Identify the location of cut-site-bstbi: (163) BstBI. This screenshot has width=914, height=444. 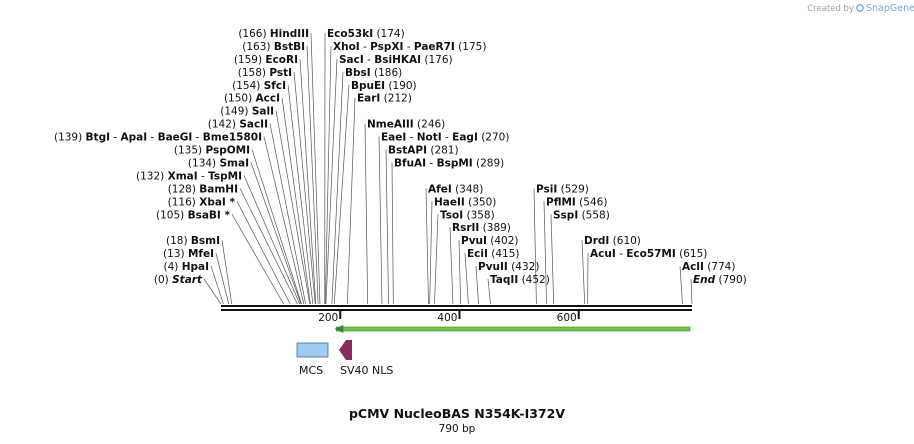
(273, 47).